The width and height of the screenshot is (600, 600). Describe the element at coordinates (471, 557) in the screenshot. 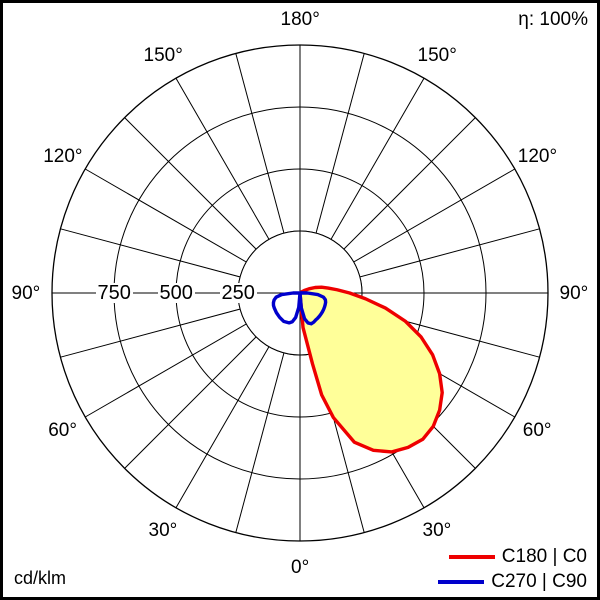

I see `legend-swatch-c180-c0` at that location.